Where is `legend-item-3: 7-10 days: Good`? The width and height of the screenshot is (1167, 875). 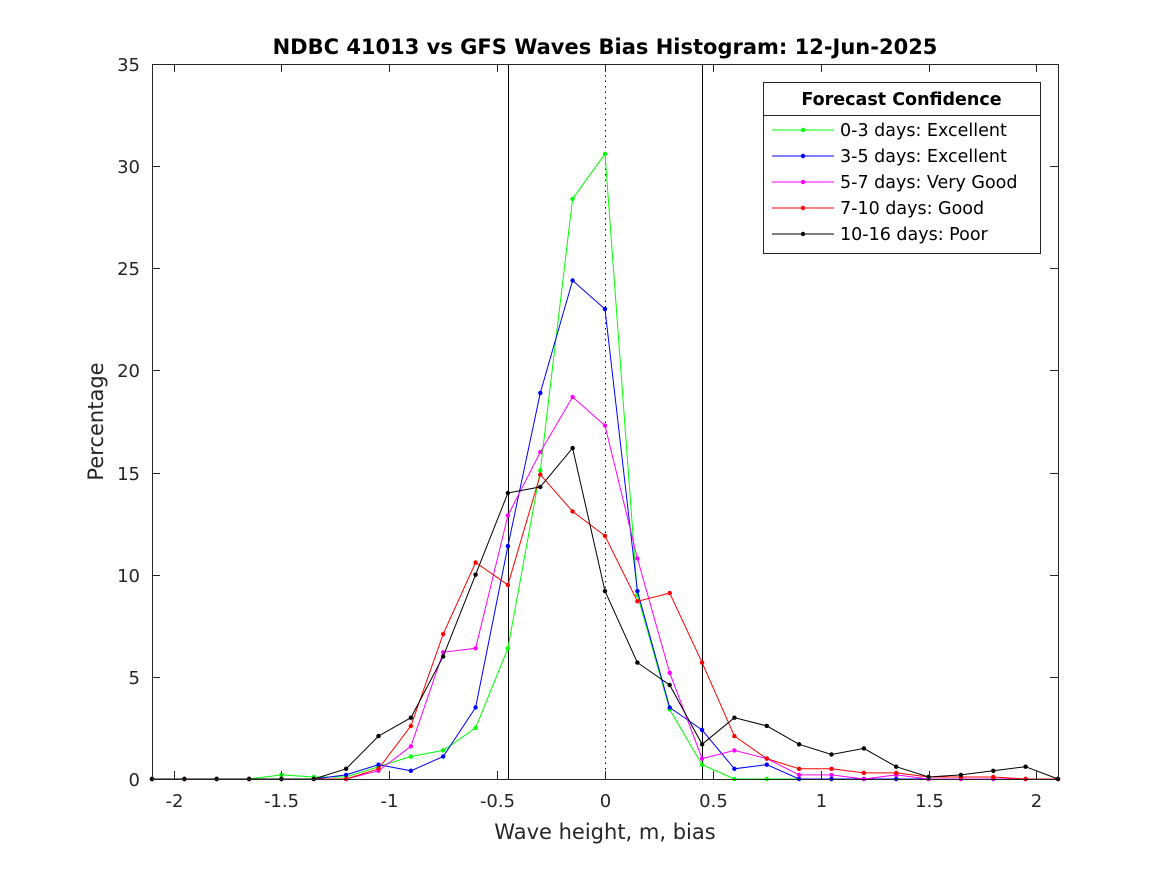
legend-item-3: 7-10 days: Good is located at coordinates (878, 209).